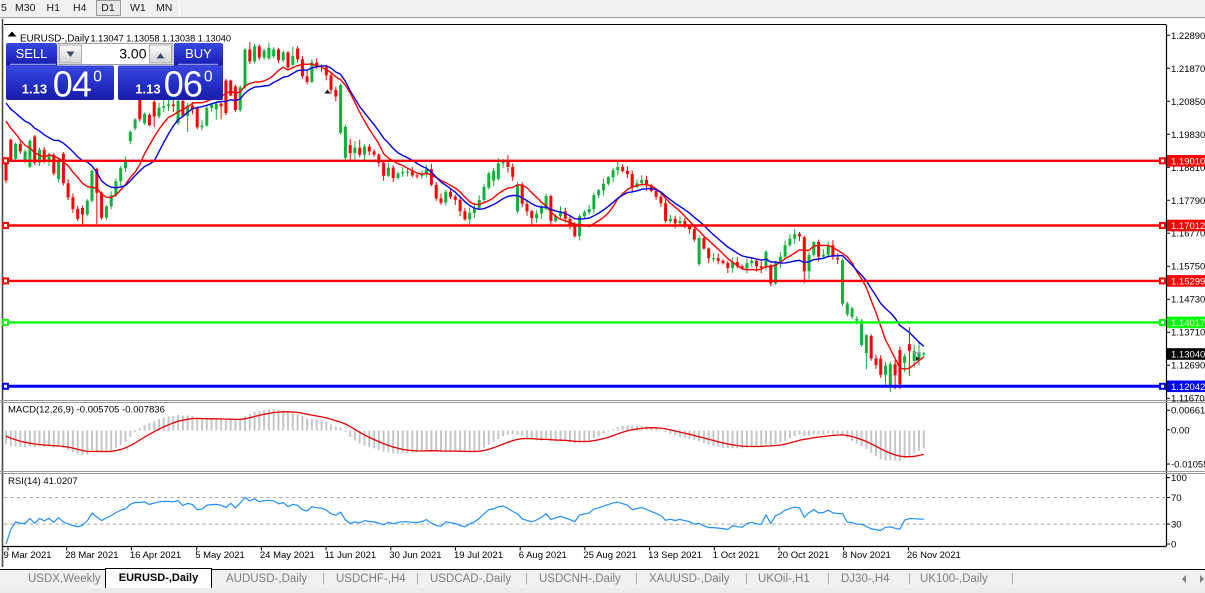 This screenshot has height=593, width=1205. I want to click on svg-text: 9 Mar 2021, so click(28, 555).